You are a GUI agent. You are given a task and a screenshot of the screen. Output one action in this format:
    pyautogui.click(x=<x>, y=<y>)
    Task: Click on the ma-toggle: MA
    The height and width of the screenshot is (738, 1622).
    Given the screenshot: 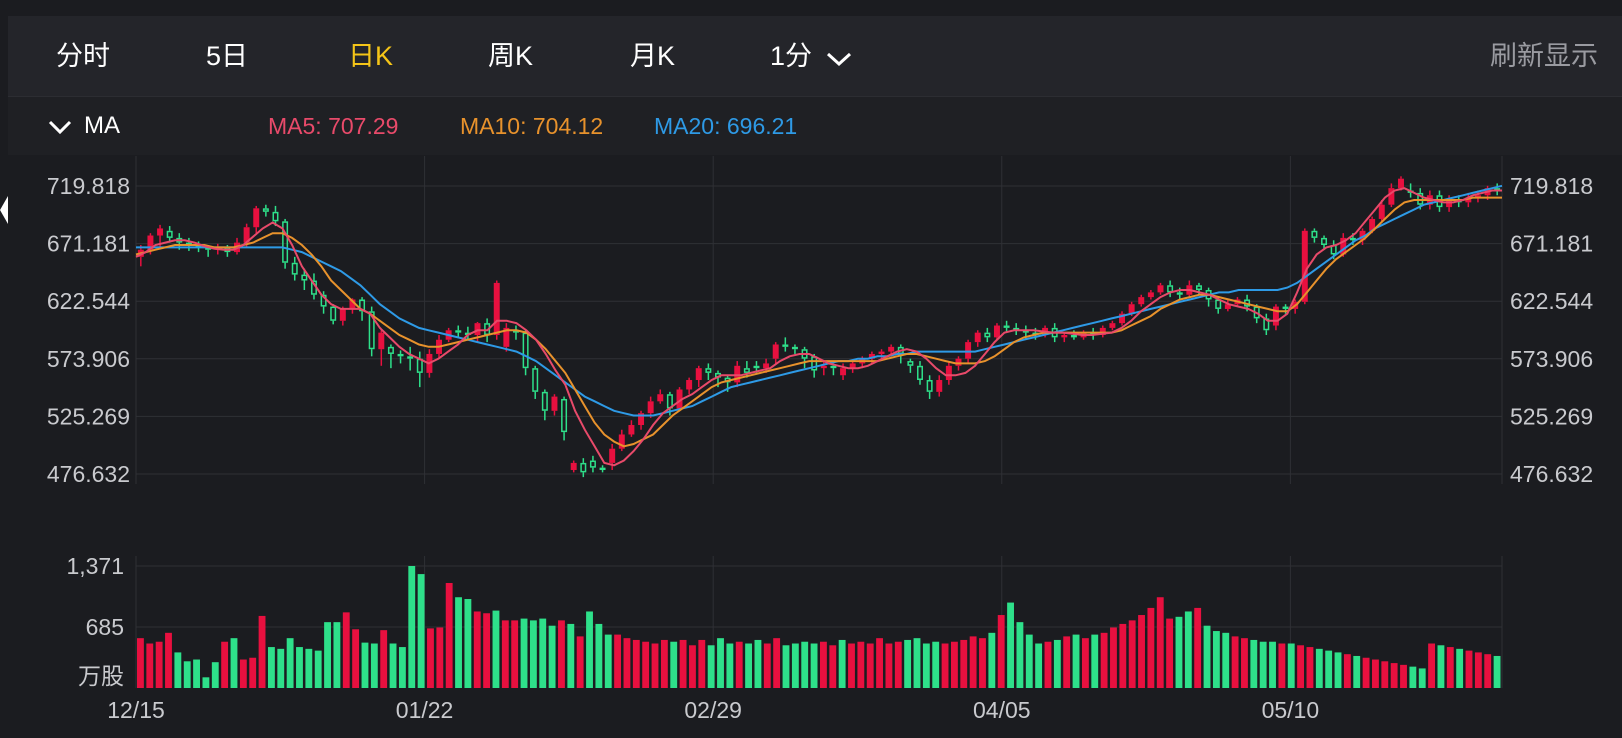 What is the action you would take?
    pyautogui.click(x=84, y=126)
    